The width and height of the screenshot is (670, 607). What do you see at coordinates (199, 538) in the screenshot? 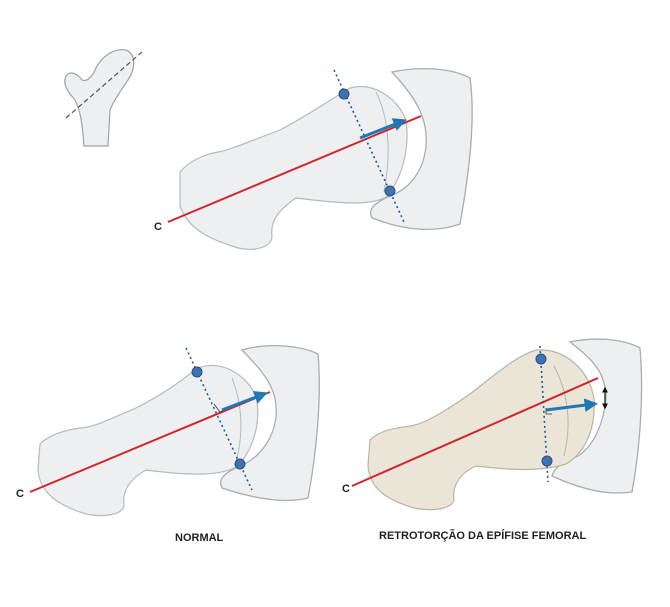
I see `caption-normal: NORMAL` at bounding box center [199, 538].